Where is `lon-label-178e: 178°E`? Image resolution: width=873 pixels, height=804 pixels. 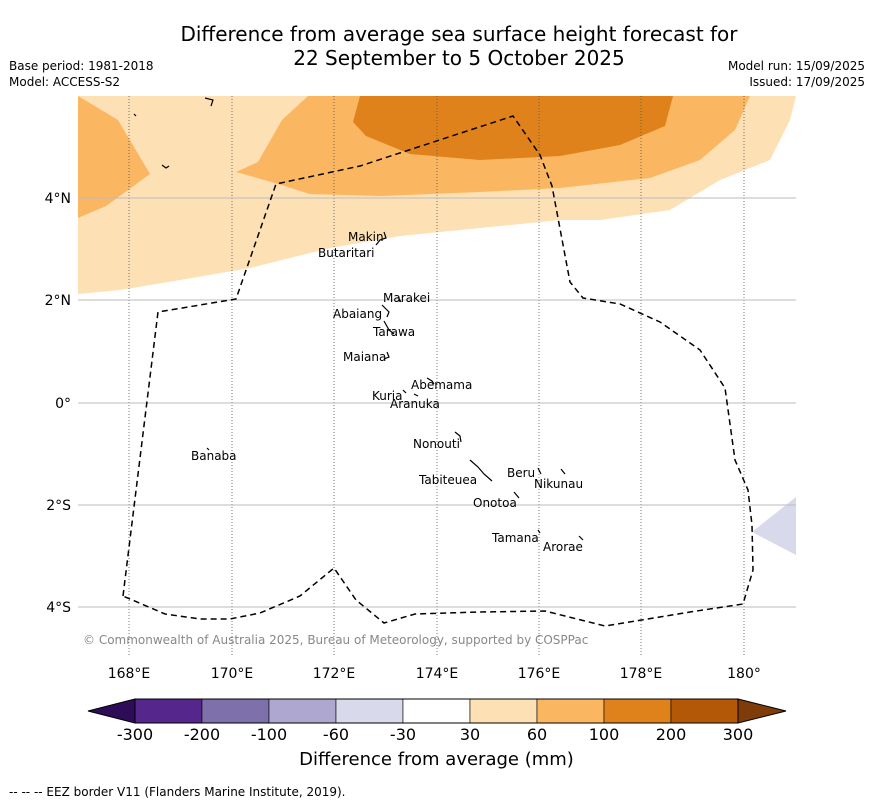
lon-label-178e: 178°E is located at coordinates (641, 674).